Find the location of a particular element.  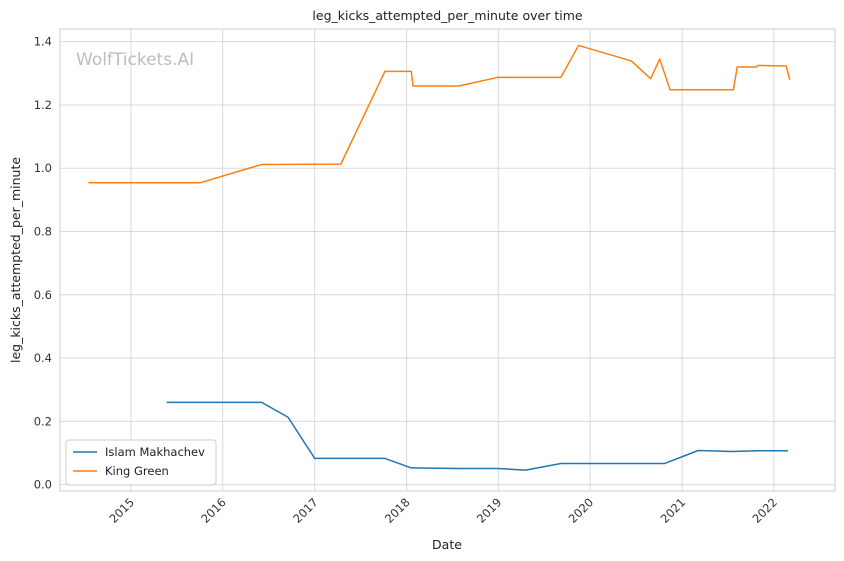

series-line-islam-makhachev is located at coordinates (477, 436).